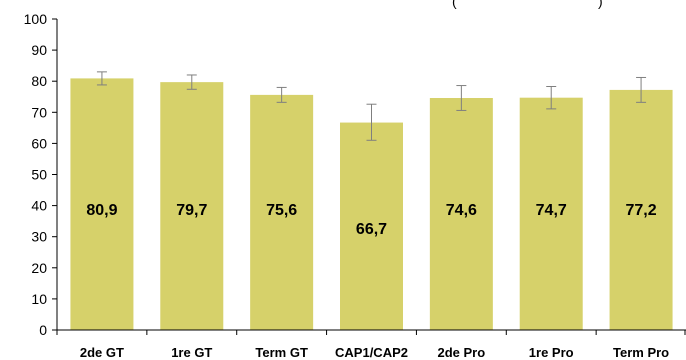 Image resolution: width=686 pixels, height=360 pixels. I want to click on y-tick-label: 20, so click(39, 268).